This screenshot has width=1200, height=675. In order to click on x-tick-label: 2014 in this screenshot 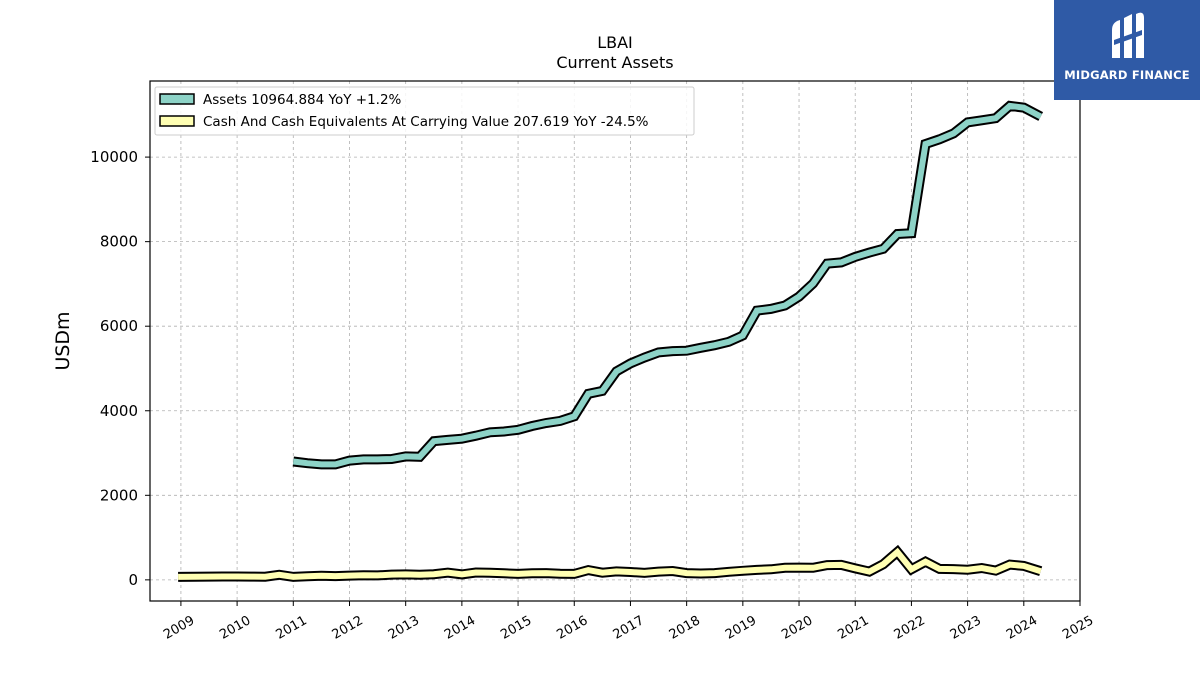, I will do `click(460, 628)`.